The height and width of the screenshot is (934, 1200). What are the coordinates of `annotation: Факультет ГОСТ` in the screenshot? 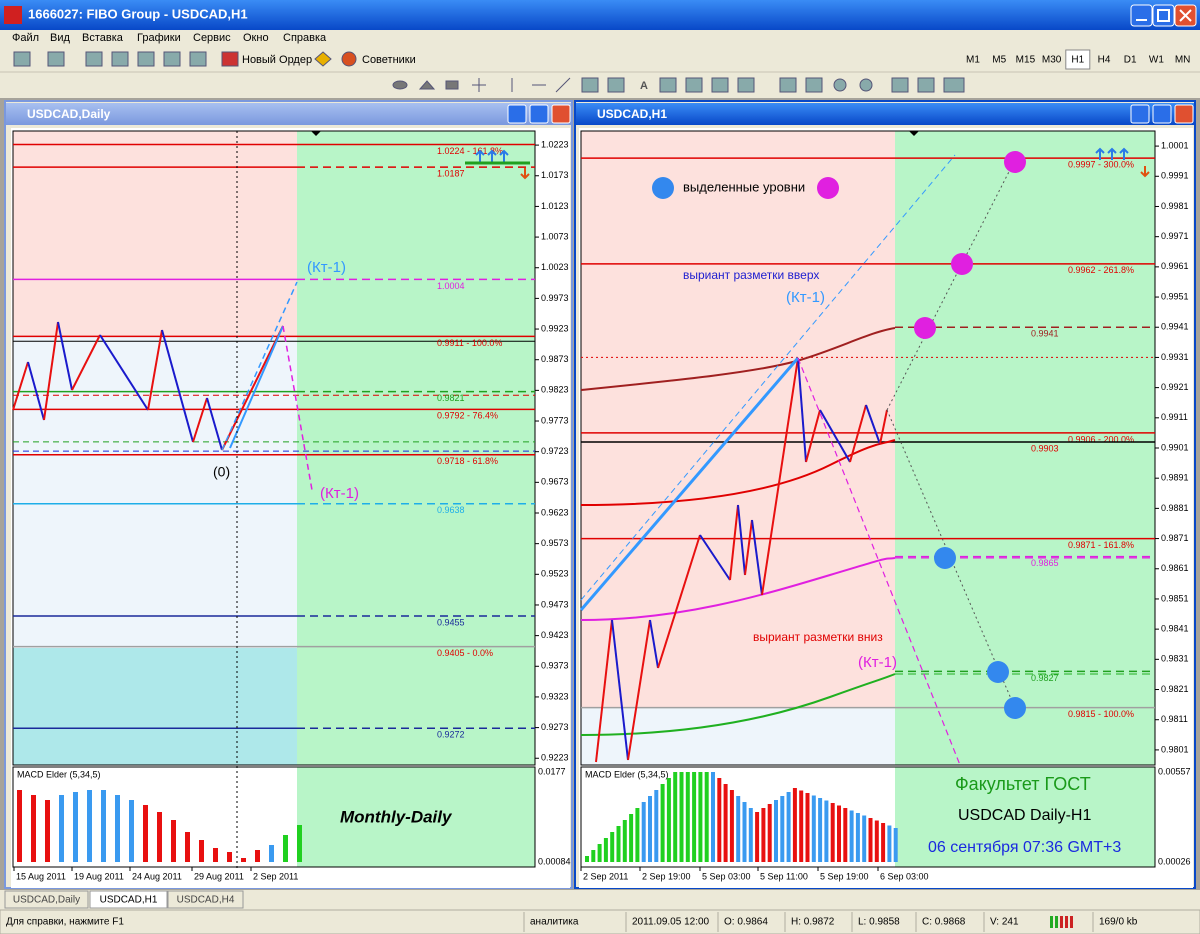 It's located at (1023, 784).